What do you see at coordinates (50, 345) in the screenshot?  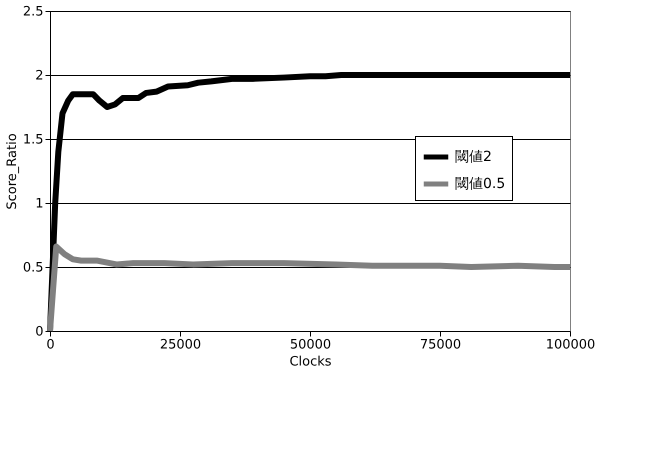 I see `x-tick-label: 0` at bounding box center [50, 345].